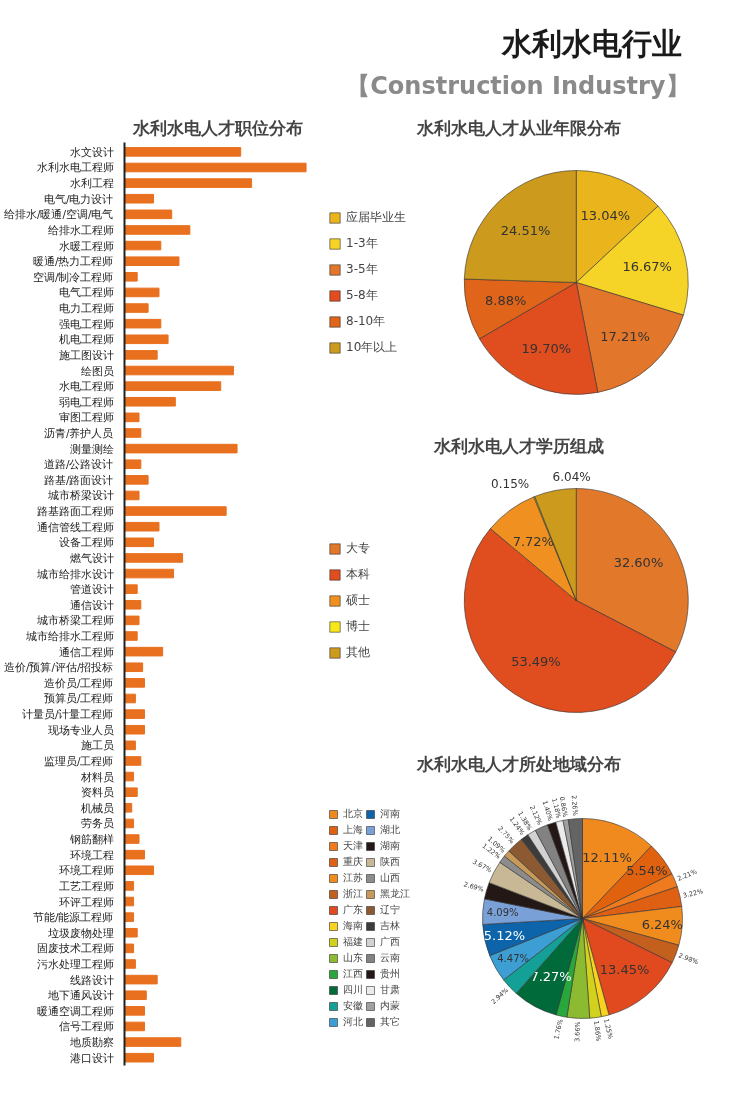  Describe the element at coordinates (78, 432) in the screenshot. I see `y-tick-label: 沥青/养护人员` at that location.